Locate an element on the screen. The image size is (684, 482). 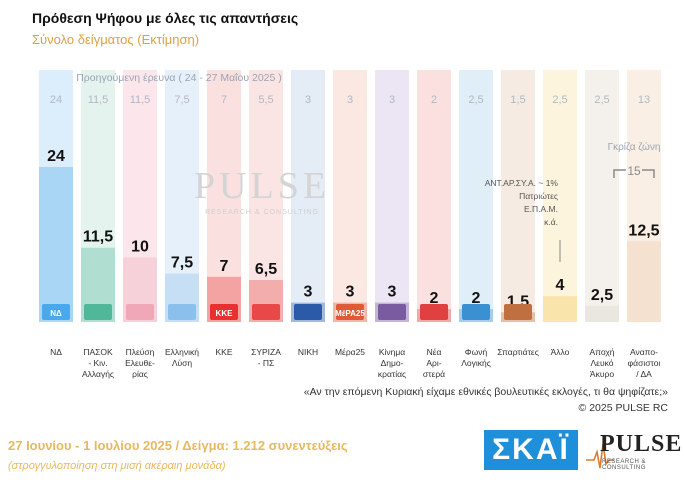
logo-text: ΚΚΕ is located at coordinates (225, 313).